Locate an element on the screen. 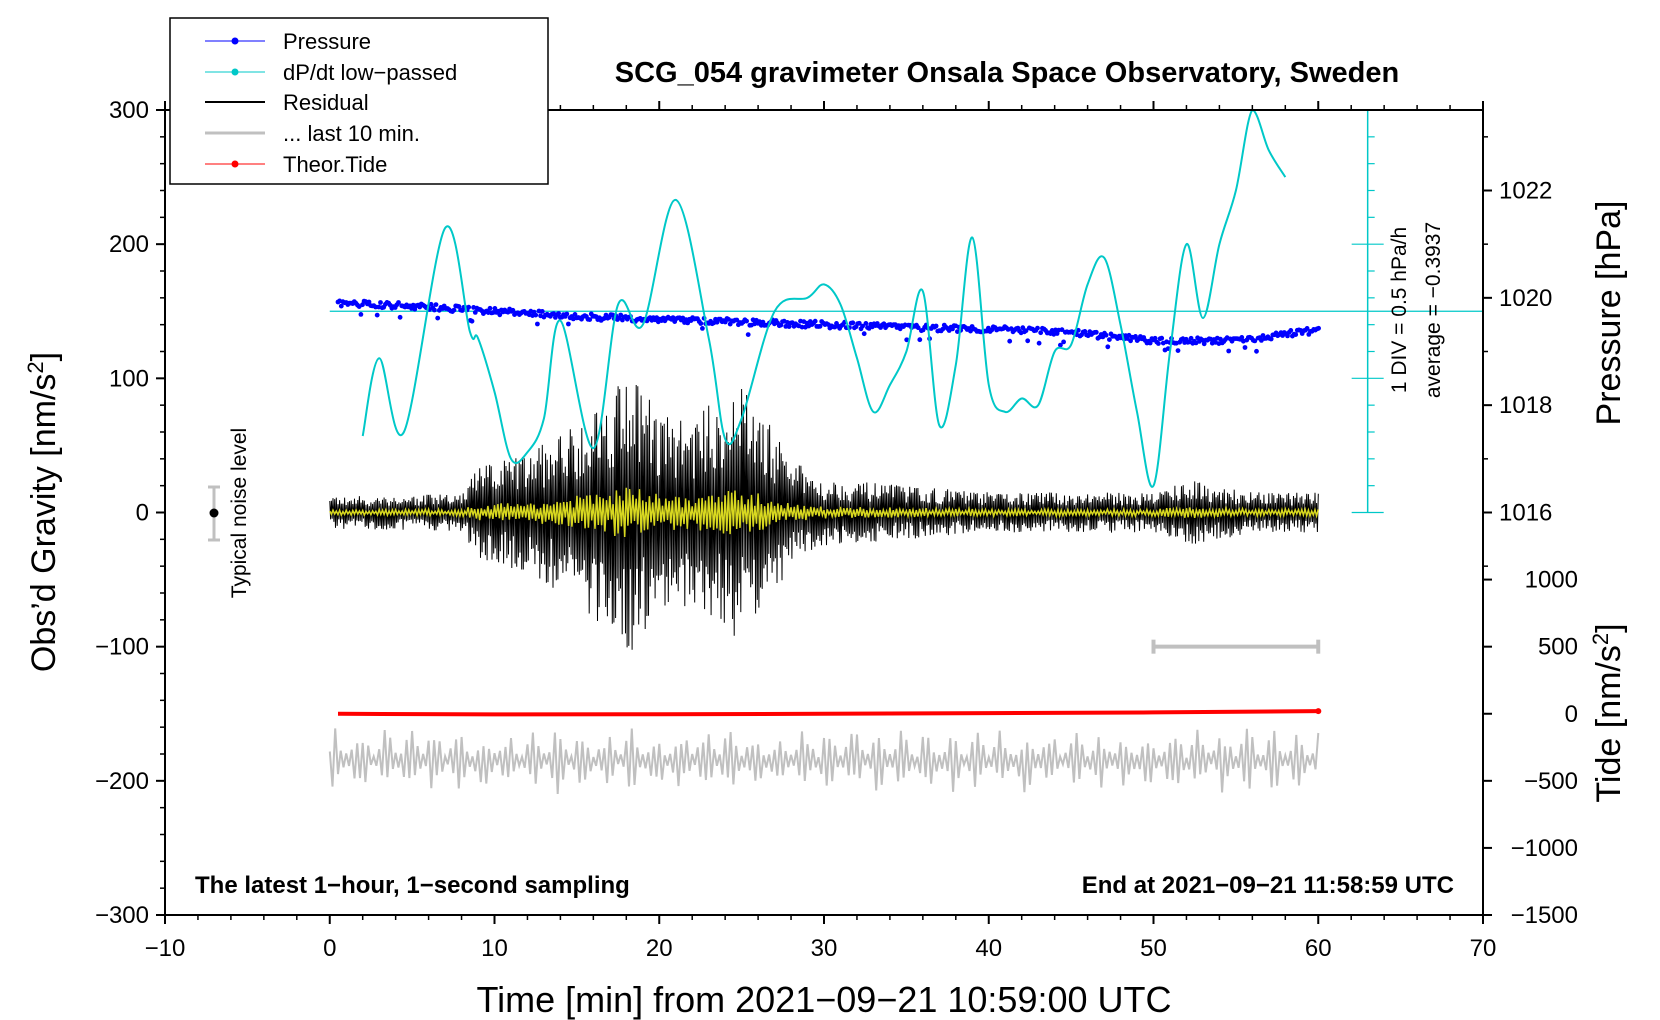 This screenshot has width=1660, height=1020. y-axis-label-tide-end: ] is located at coordinates (1609, 627).